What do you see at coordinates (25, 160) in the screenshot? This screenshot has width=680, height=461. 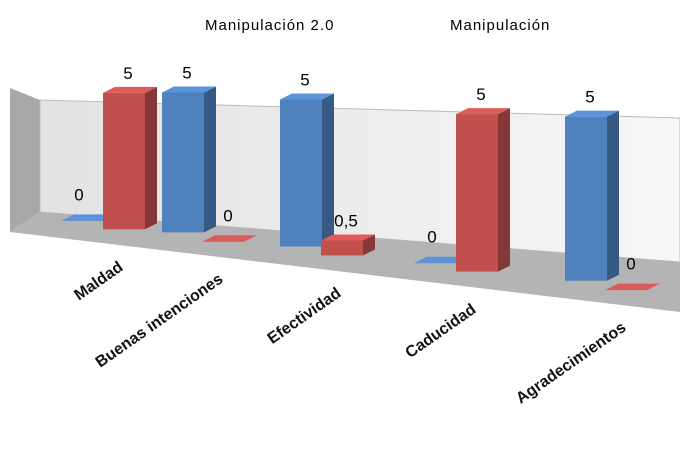 I see `side-wall` at bounding box center [25, 160].